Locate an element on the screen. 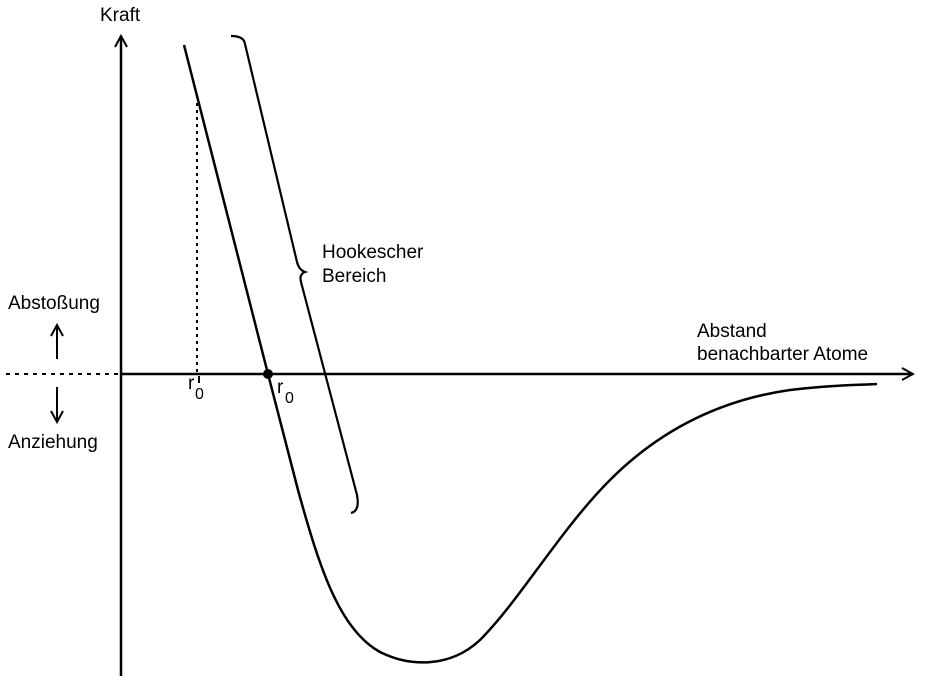 The image size is (935, 698). equilibrium-point is located at coordinates (268, 374).